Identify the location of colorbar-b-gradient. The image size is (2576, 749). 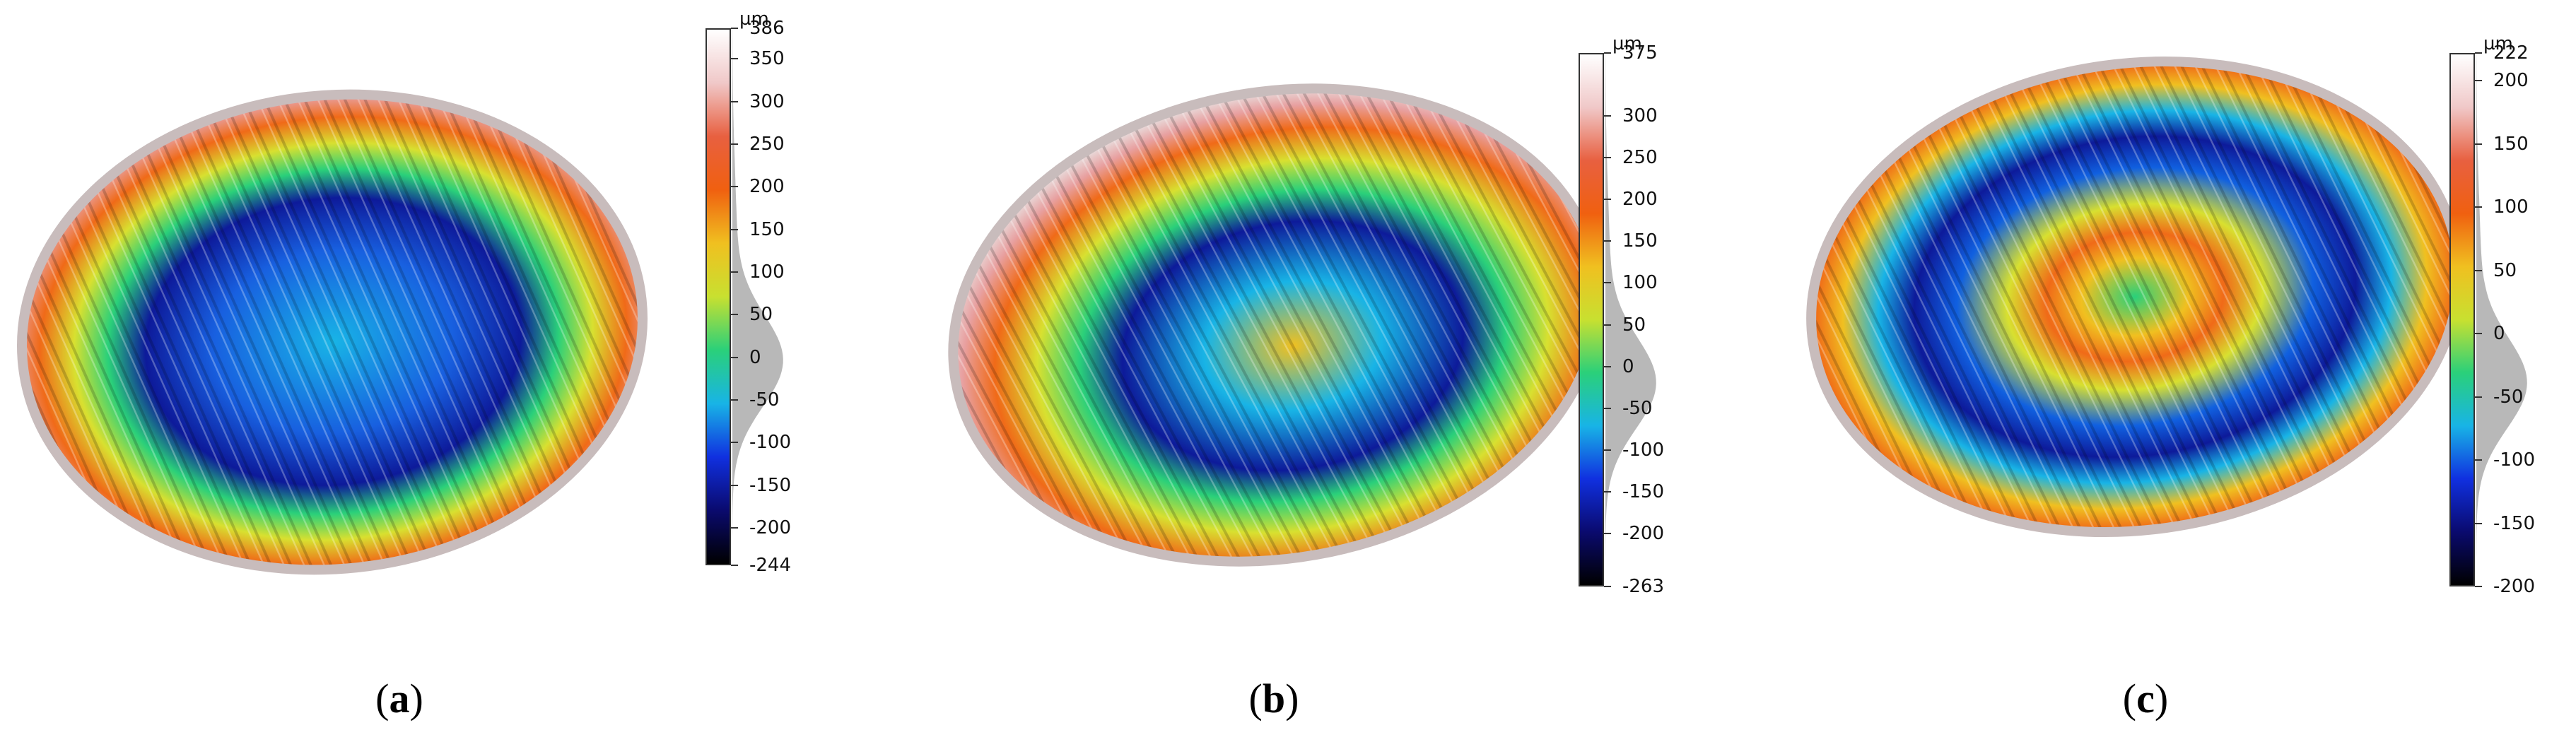
(1592, 320).